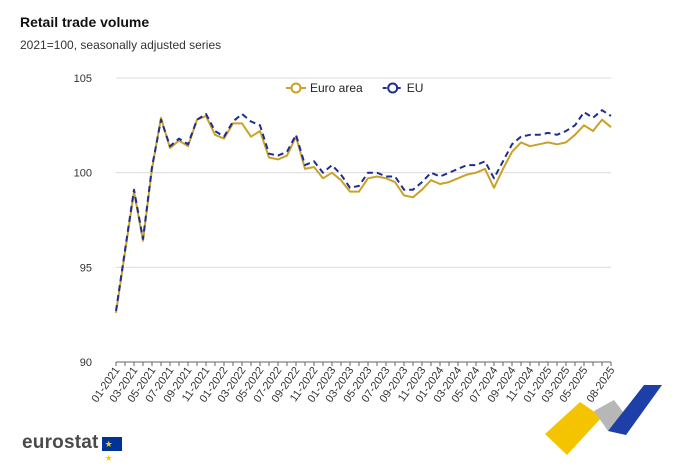 This screenshot has width=680, height=471. What do you see at coordinates (121, 45) in the screenshot?
I see `chart-subtitle: 2021=100, seasonally adjusted series` at bounding box center [121, 45].